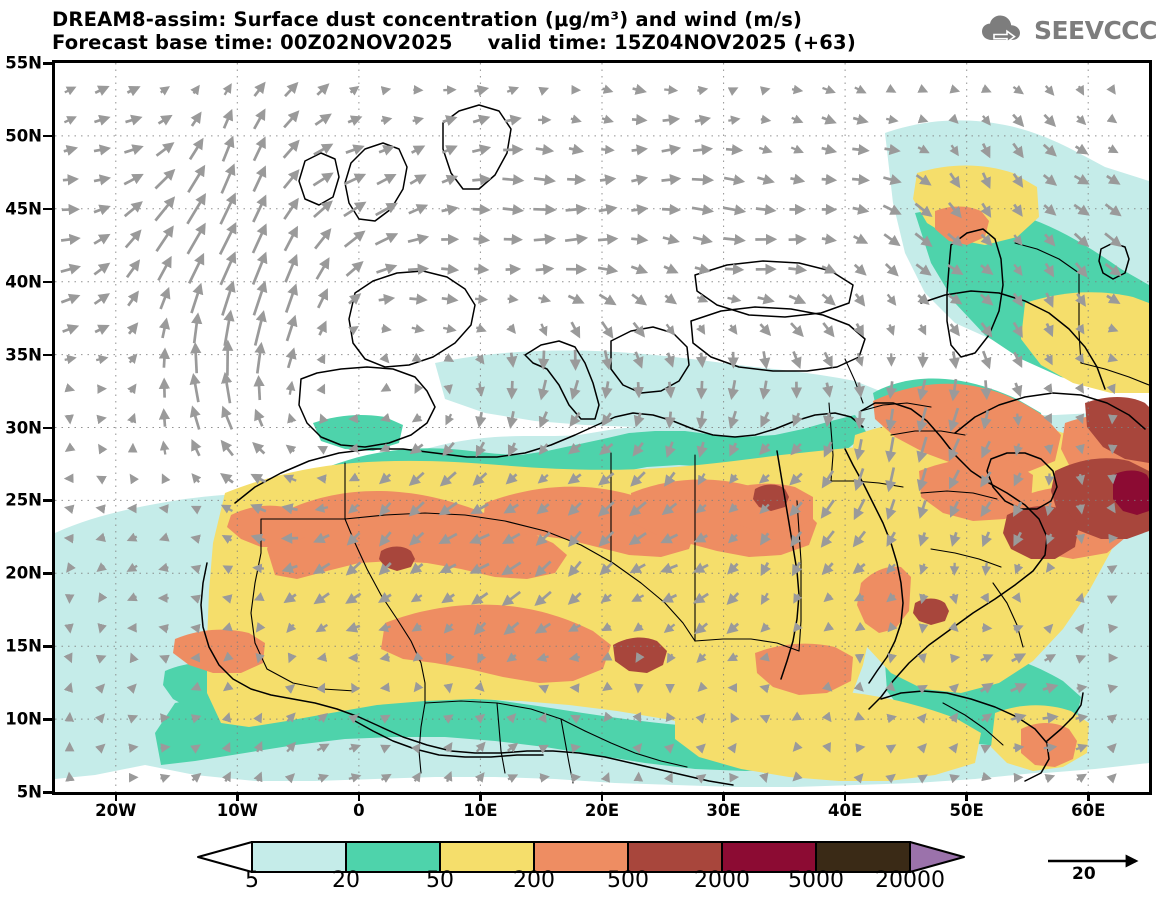 The image size is (1165, 907). I want to click on seevccc-logo: SEEVCCC, so click(1069, 30).